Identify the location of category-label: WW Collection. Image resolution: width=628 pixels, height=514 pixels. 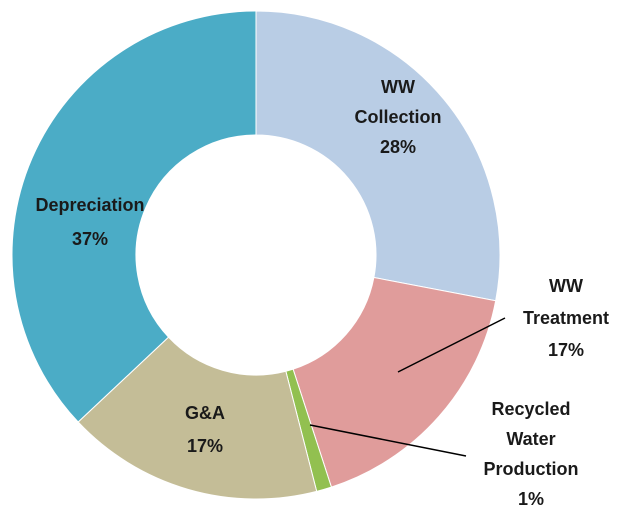
(397, 102).